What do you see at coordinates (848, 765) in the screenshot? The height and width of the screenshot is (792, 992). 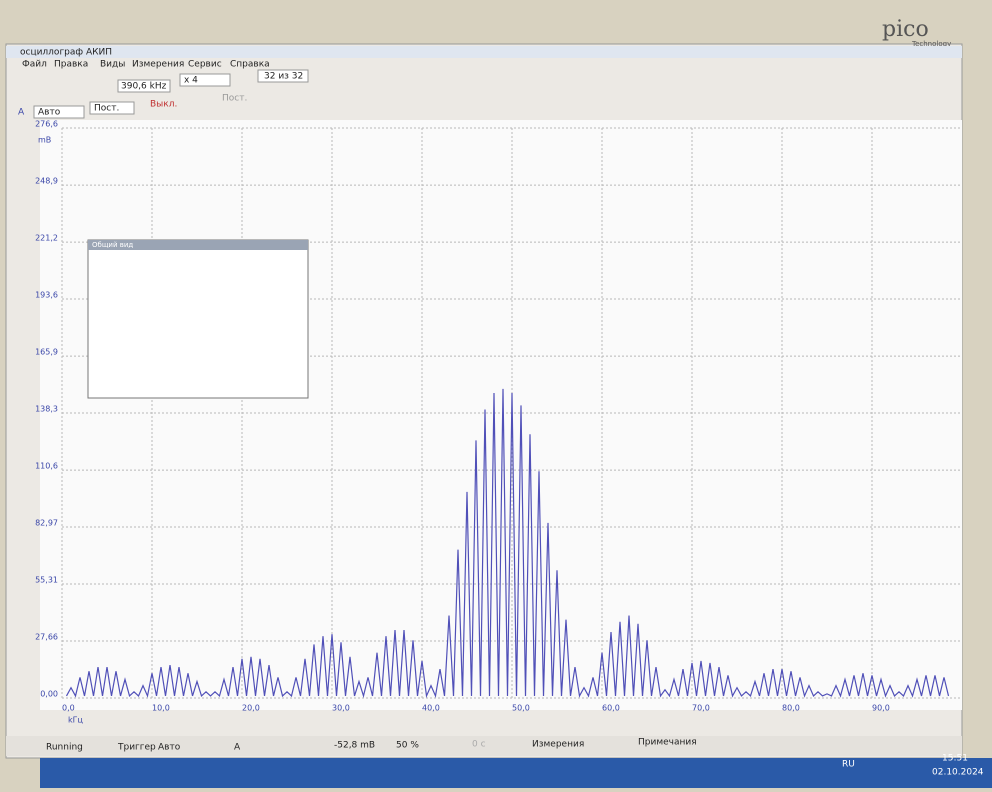 I see `language: RU` at bounding box center [848, 765].